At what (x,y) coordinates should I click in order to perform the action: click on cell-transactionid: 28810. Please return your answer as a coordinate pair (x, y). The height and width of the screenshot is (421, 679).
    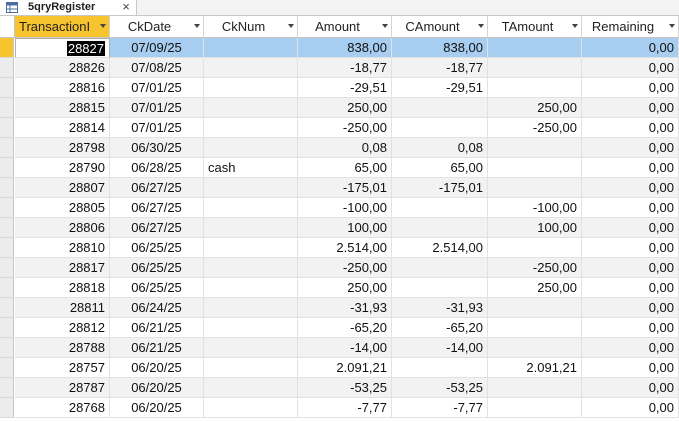
    Looking at the image, I should click on (62, 248).